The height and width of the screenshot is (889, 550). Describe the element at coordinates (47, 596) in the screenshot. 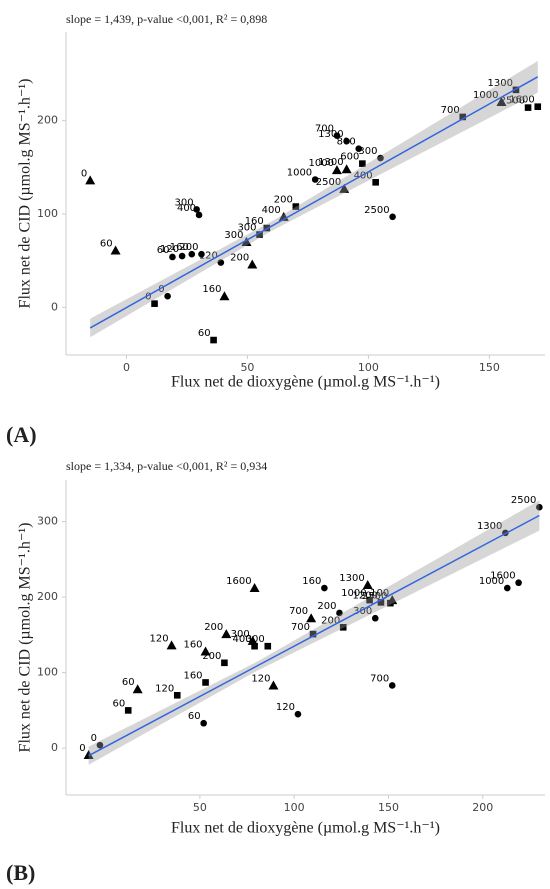

I see `y-tick-label: 200` at that location.